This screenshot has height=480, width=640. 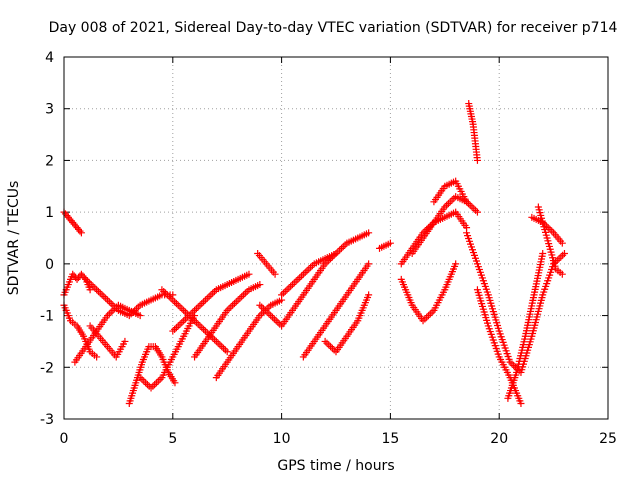 What do you see at coordinates (335, 466) in the screenshot?
I see `x-axis-label: GPS time / hours` at bounding box center [335, 466].